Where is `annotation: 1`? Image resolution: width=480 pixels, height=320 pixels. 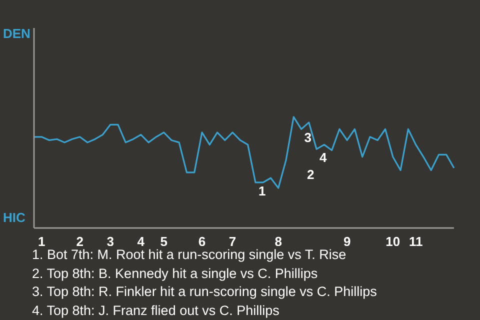 annotation: 1 is located at coordinates (262, 190).